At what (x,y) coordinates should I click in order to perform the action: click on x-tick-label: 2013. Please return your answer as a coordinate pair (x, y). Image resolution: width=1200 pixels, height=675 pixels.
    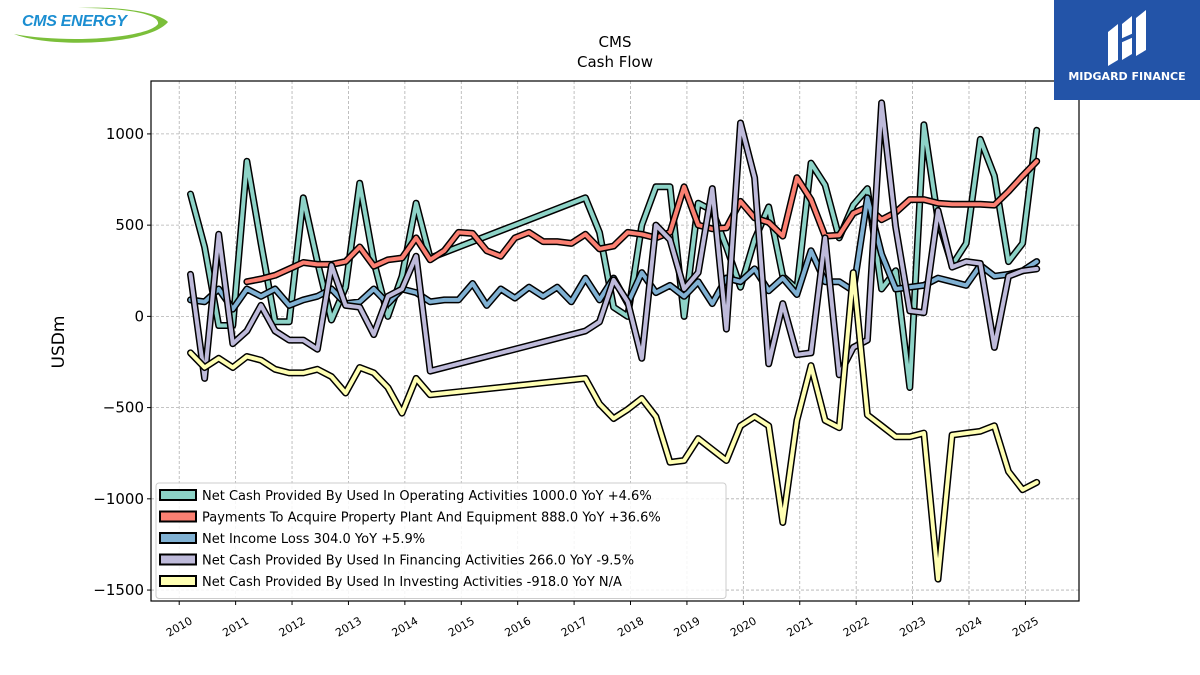
    Looking at the image, I should click on (348, 626).